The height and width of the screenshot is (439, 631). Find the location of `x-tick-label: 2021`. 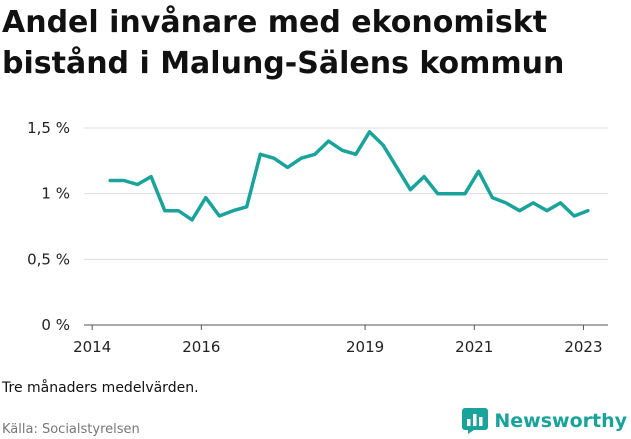

x-tick-label: 2021 is located at coordinates (474, 347).